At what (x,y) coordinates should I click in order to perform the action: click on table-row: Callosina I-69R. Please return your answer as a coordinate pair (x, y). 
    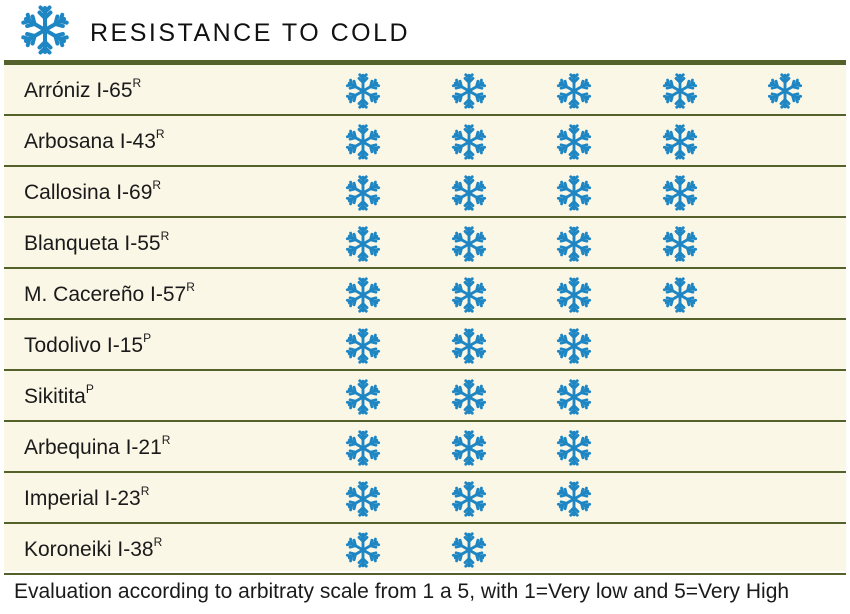
    Looking at the image, I should click on (425, 192).